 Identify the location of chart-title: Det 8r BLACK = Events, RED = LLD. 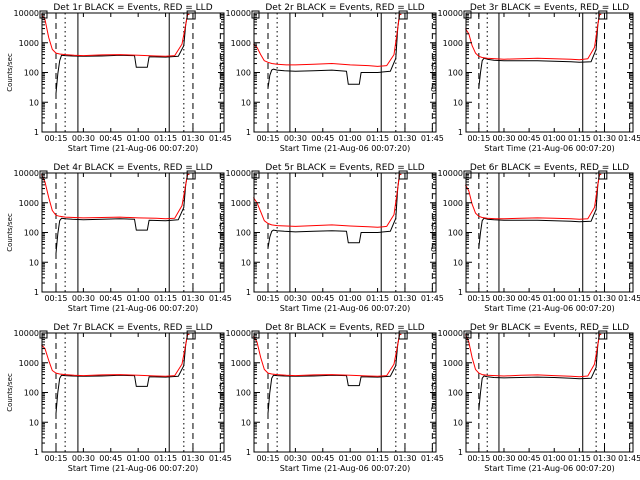
(344, 328).